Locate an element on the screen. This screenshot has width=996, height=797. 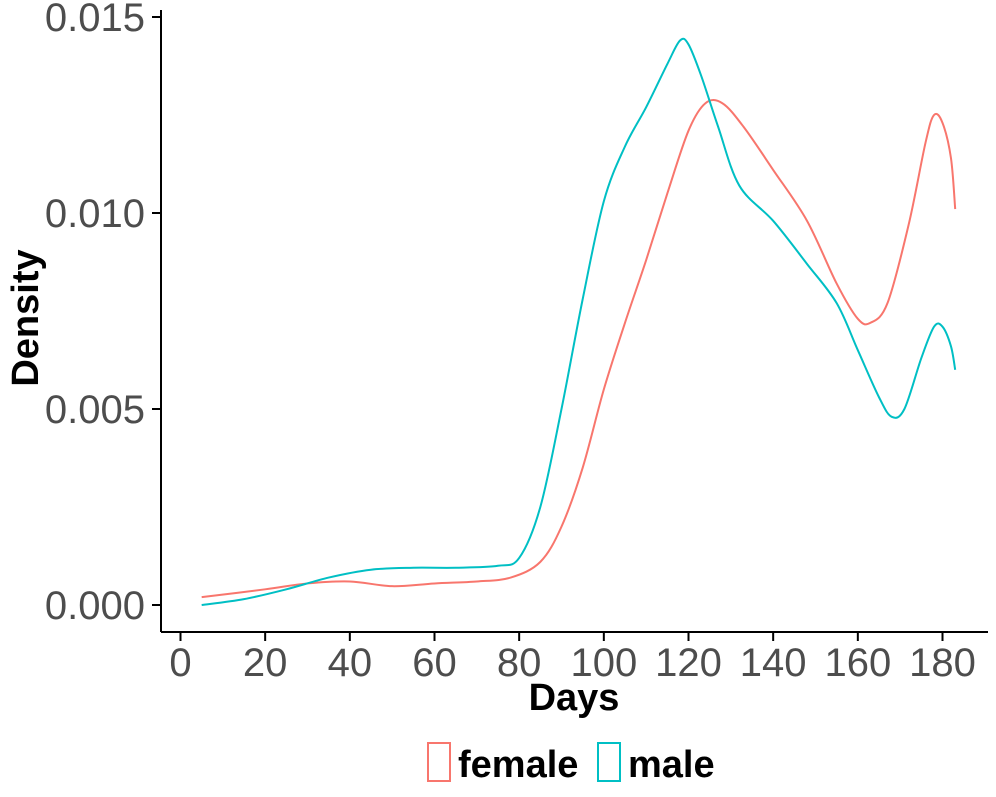
x-axis-title: Days is located at coordinates (574, 698).